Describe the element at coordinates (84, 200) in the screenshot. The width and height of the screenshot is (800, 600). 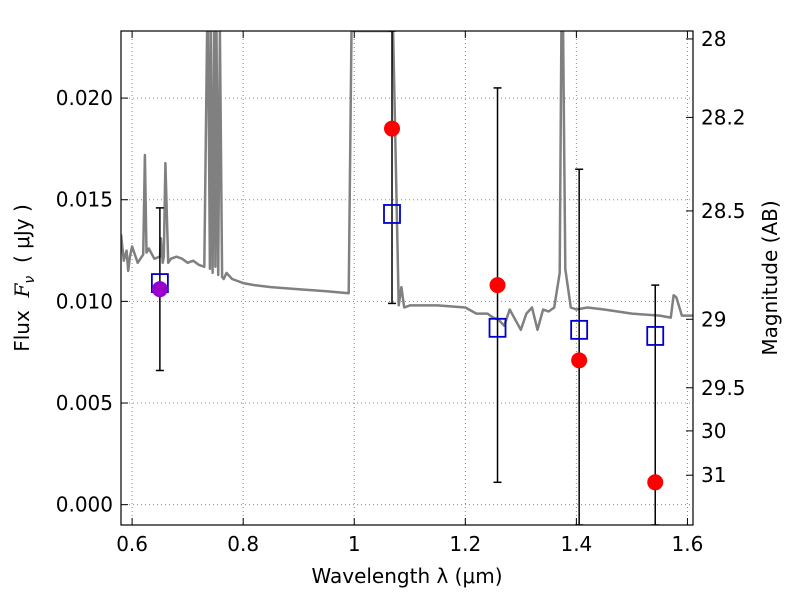
I see `y-tick-label-3: 0.015` at that location.